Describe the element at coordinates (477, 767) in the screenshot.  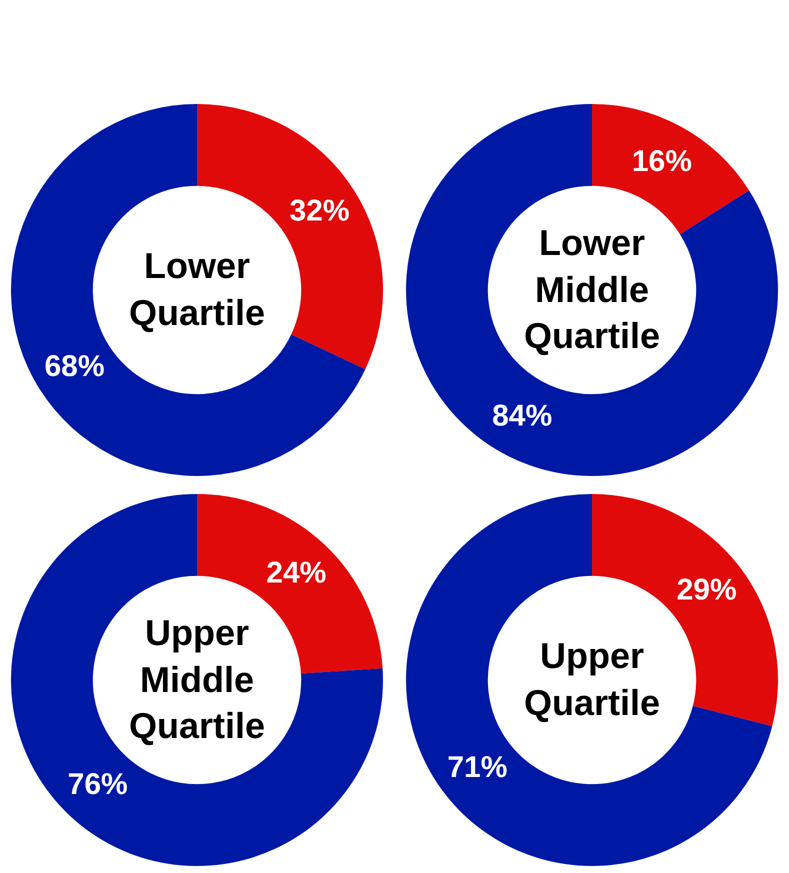
I see `data-label: 71%` at that location.